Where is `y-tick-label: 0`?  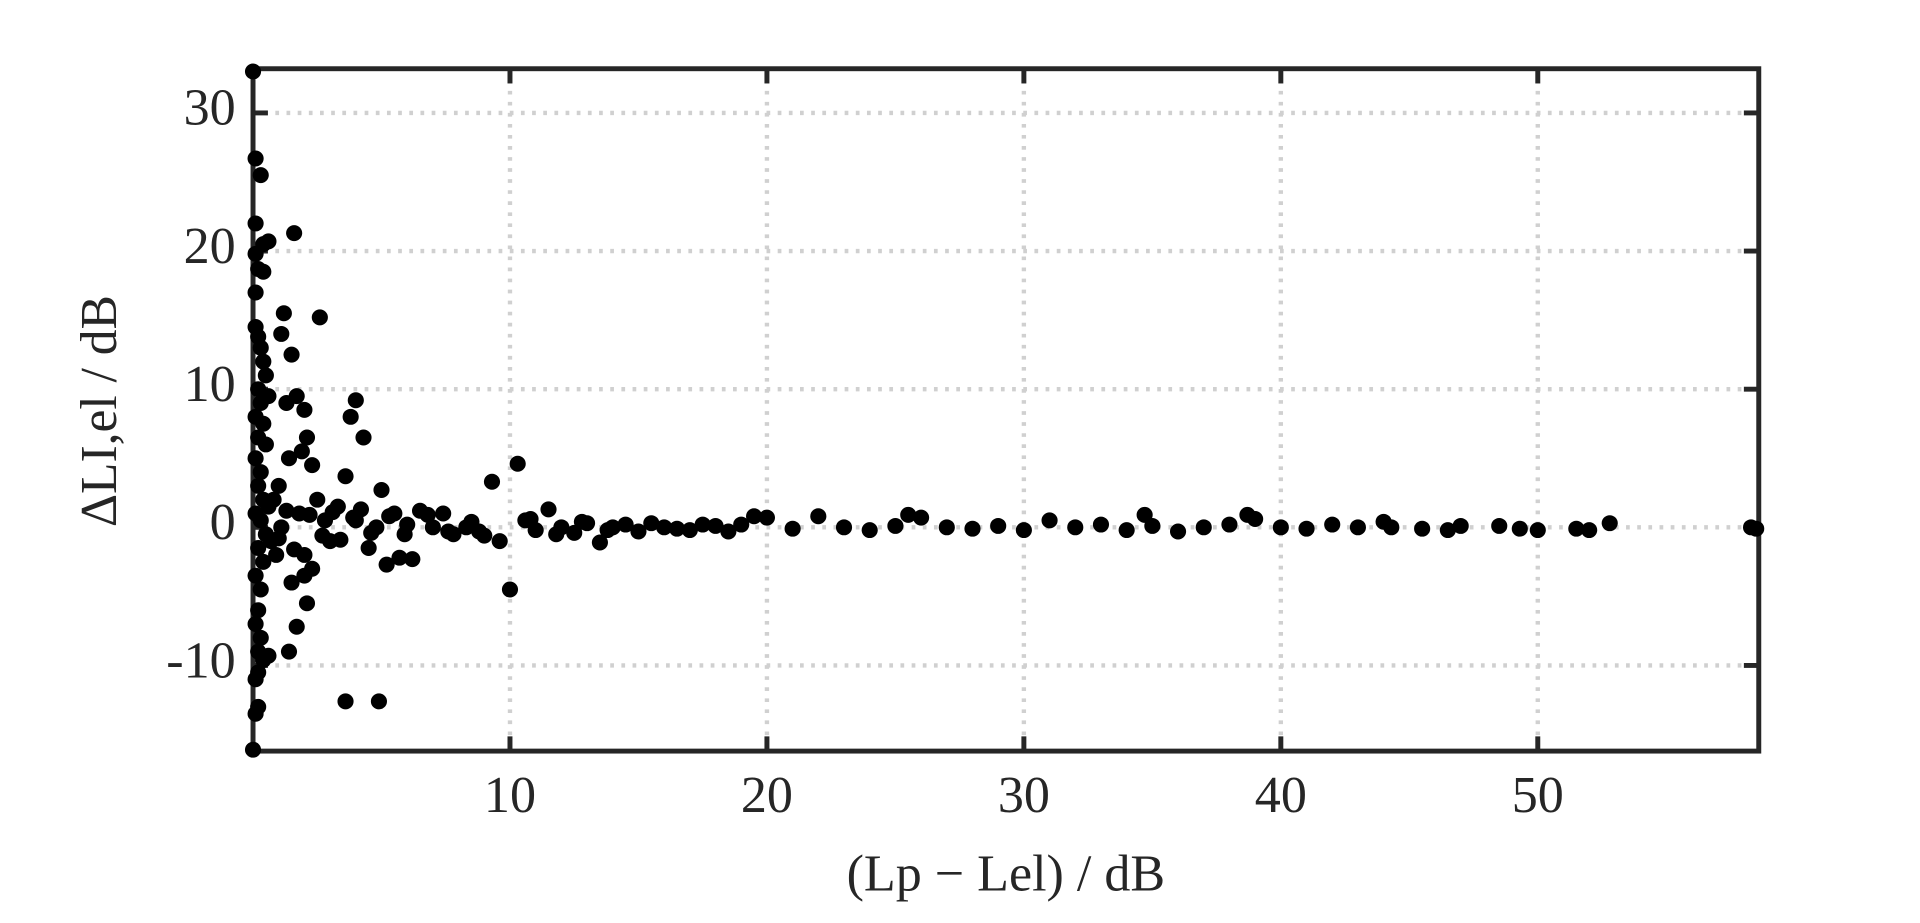 y-tick-label: 0 is located at coordinates (223, 522).